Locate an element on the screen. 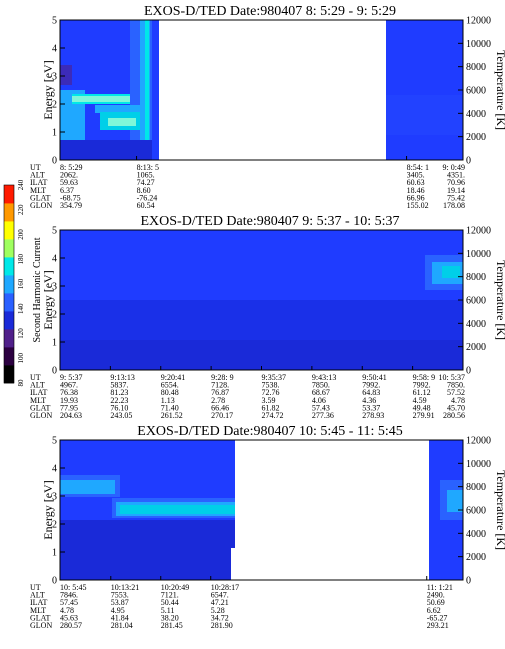  orbit-value: 281.04 is located at coordinates (122, 625).